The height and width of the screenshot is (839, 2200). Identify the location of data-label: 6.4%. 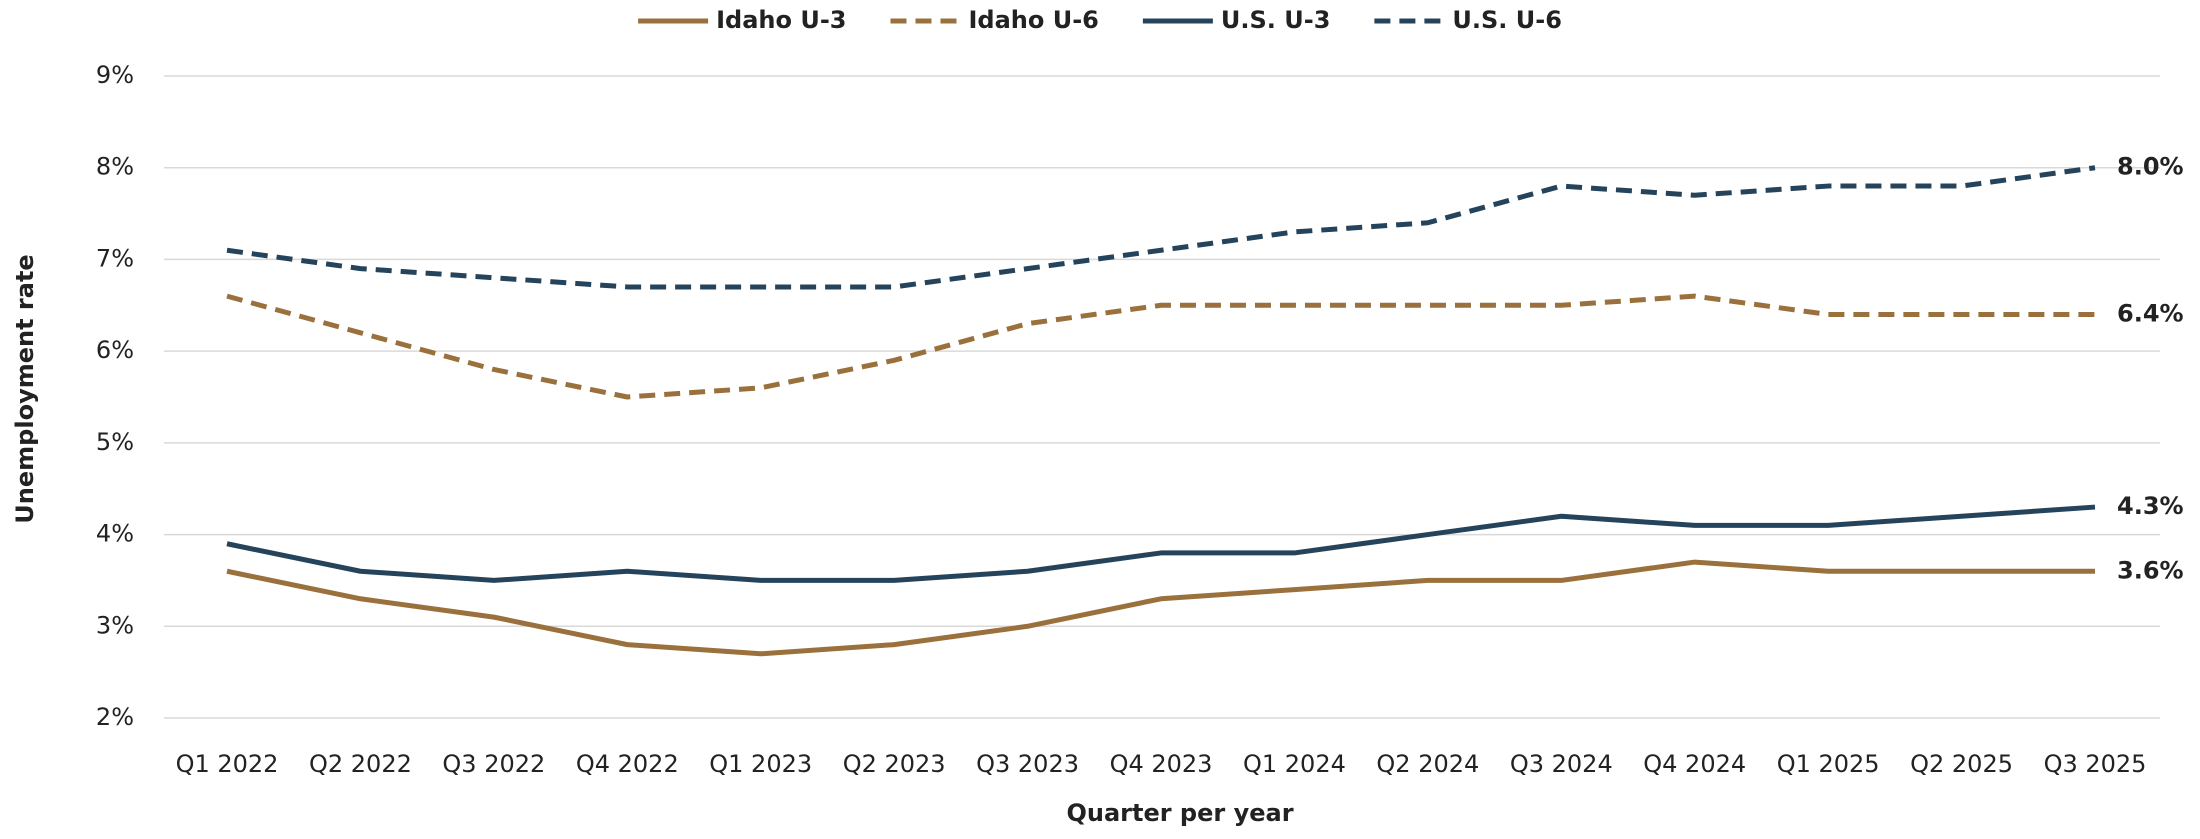
(2150, 313).